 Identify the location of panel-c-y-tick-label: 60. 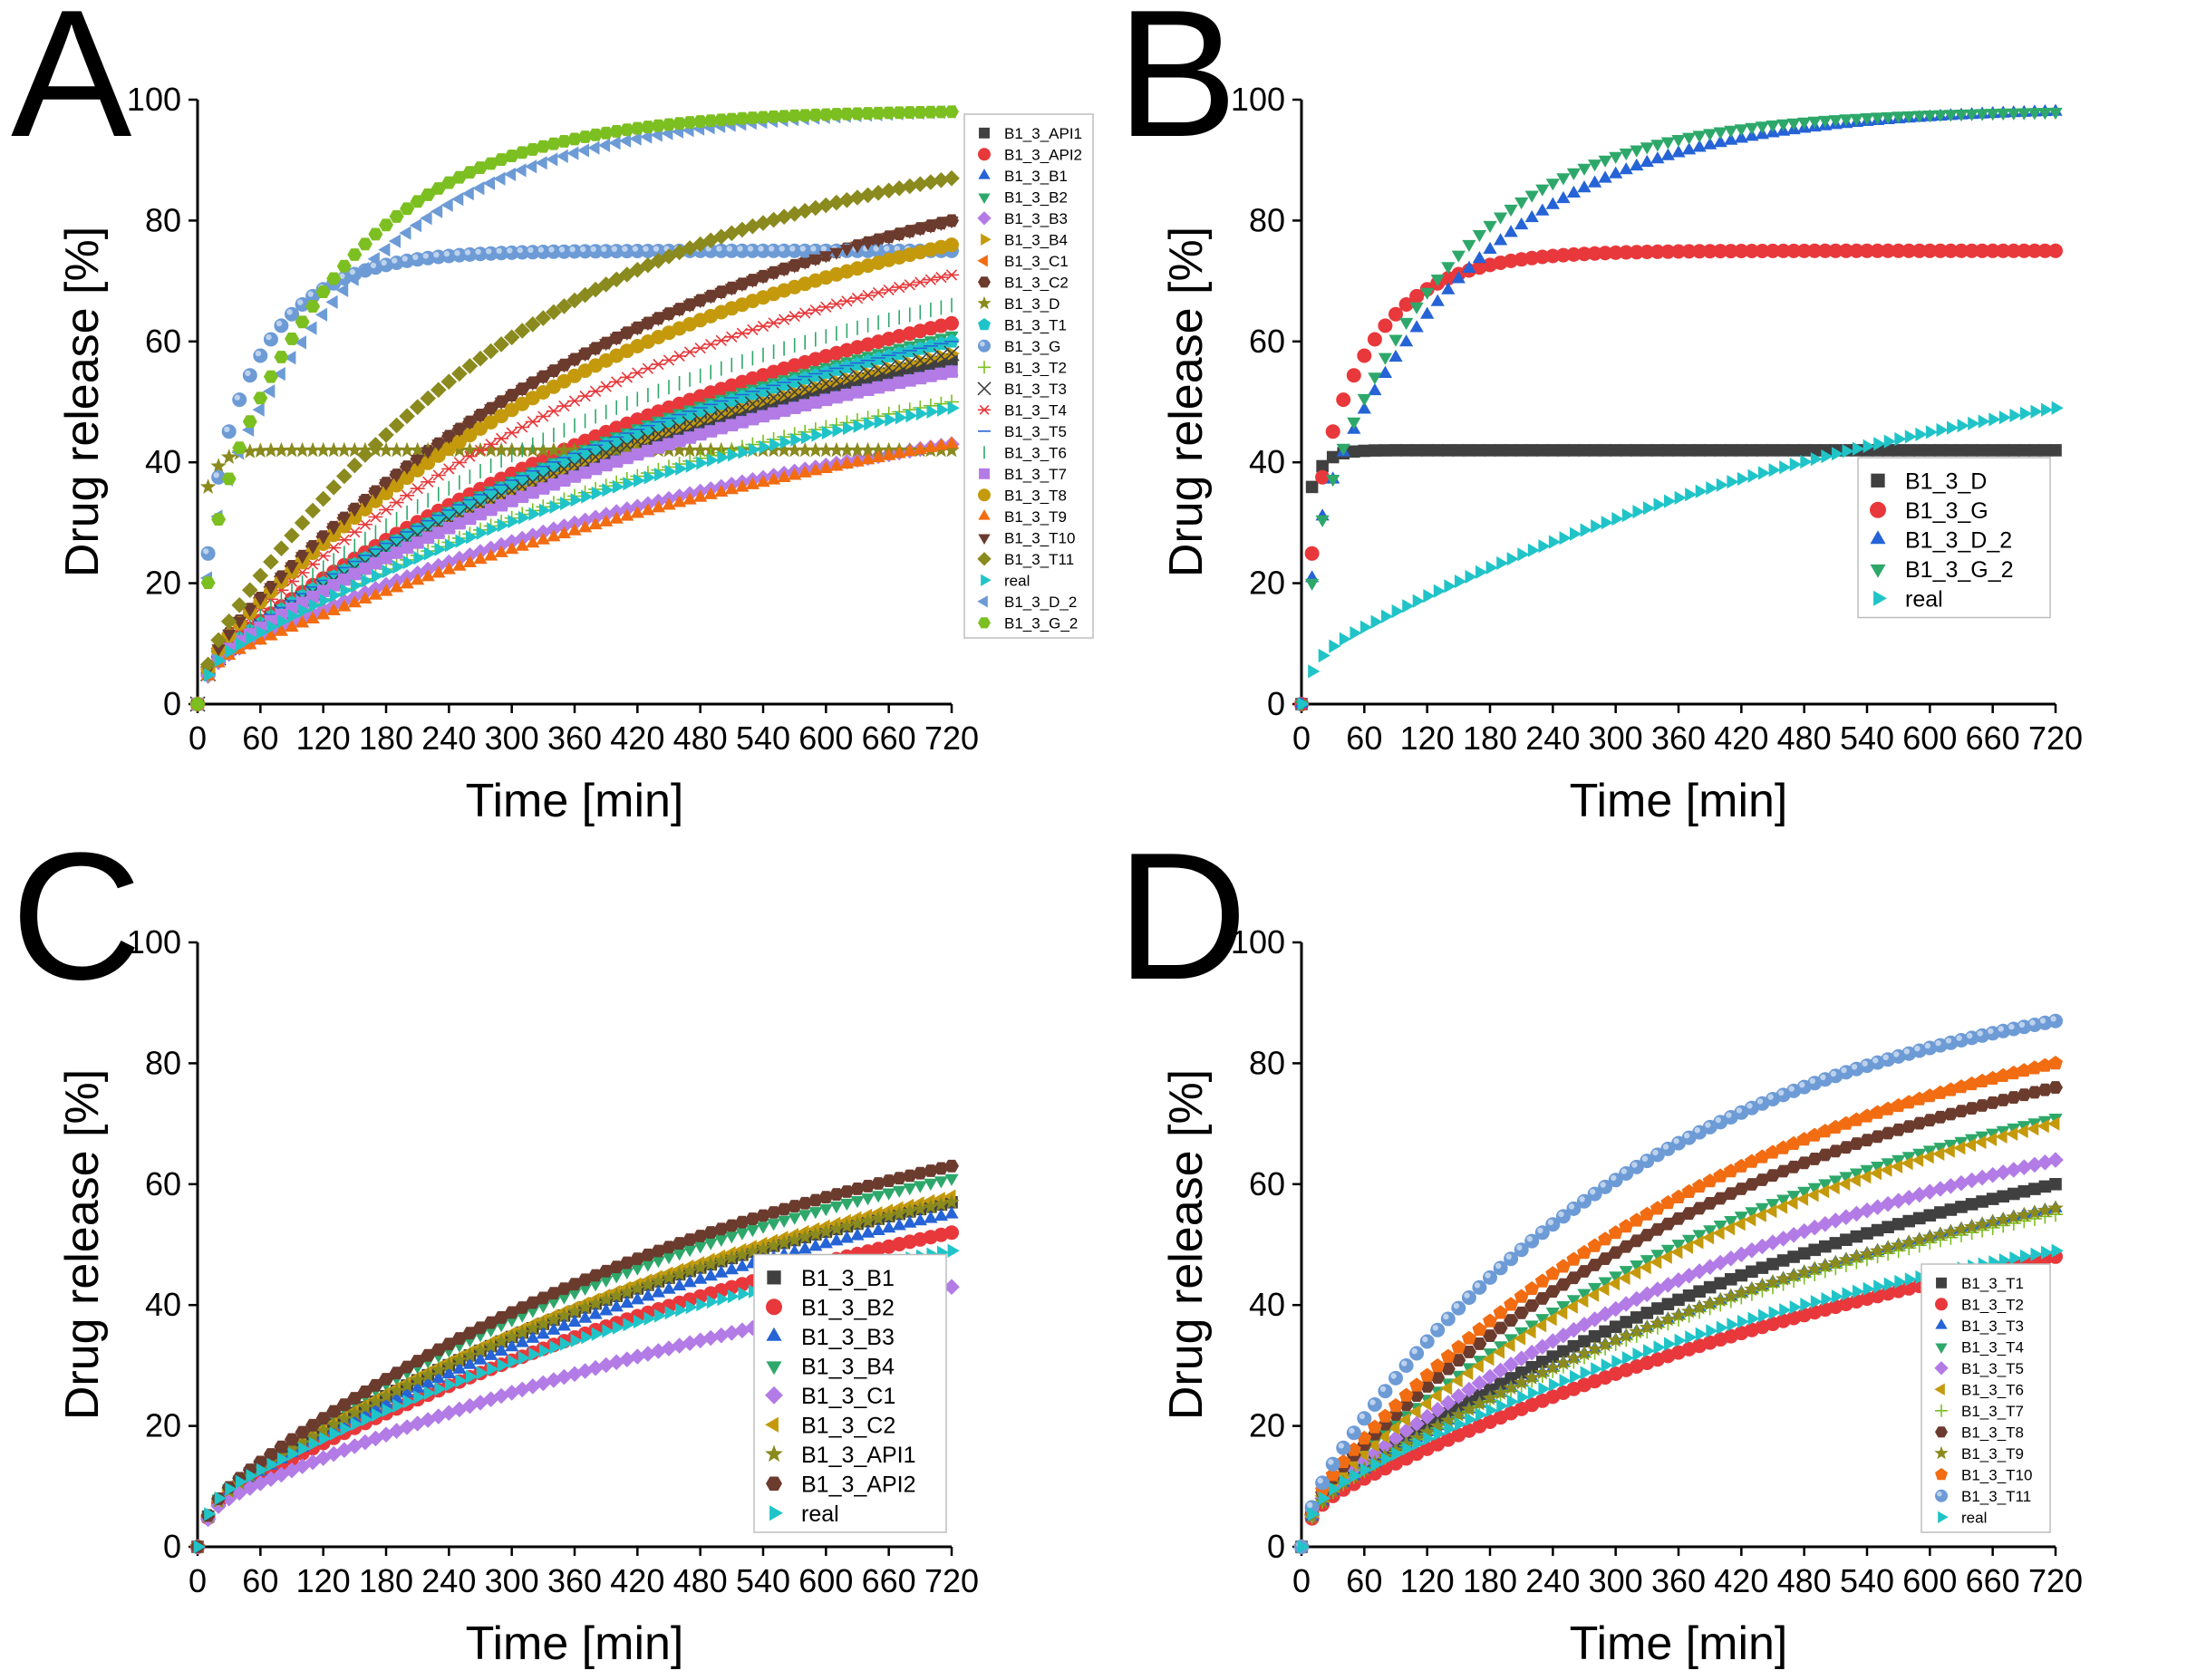
(163, 1183).